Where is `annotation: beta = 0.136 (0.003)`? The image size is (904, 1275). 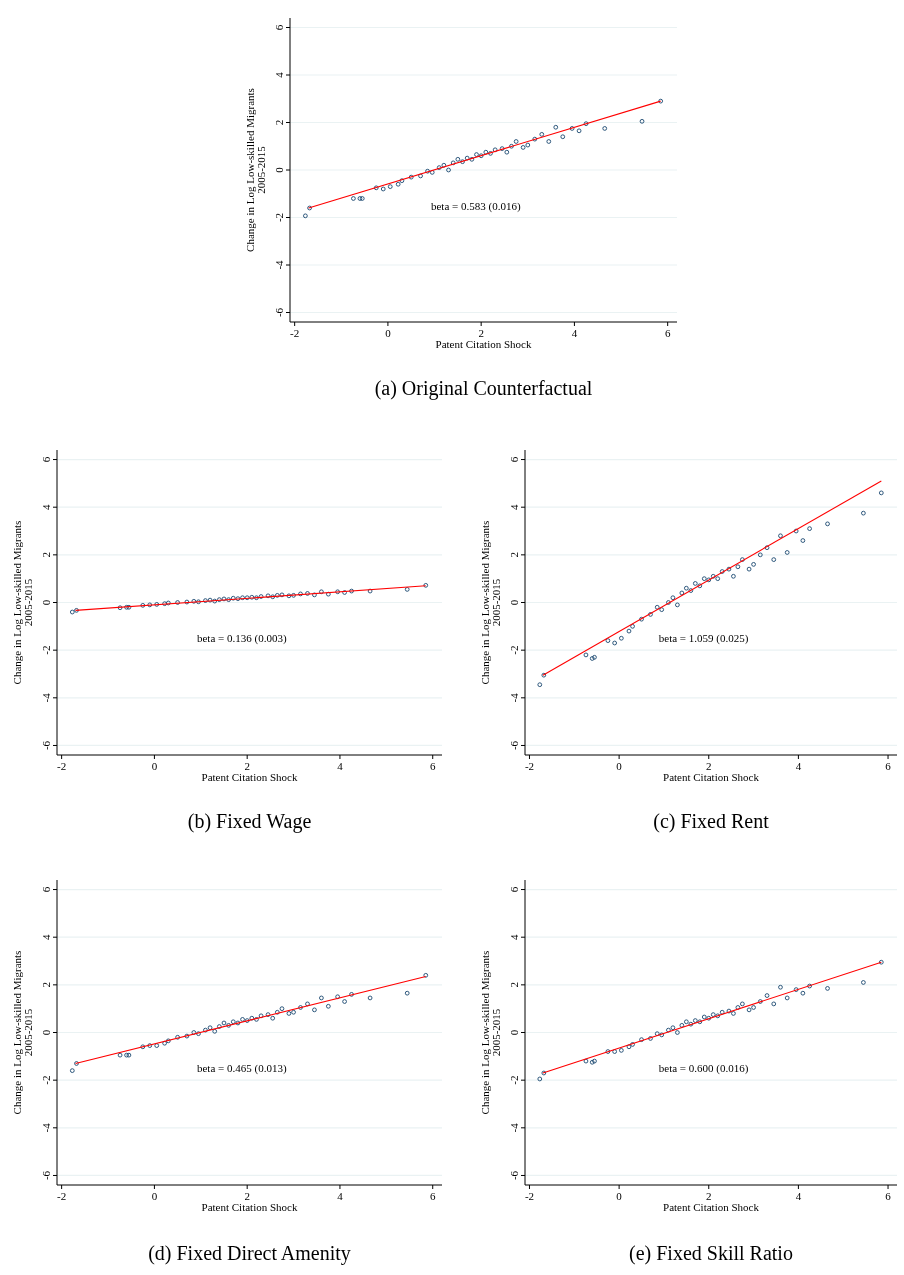 annotation: beta = 0.136 (0.003) is located at coordinates (242, 639).